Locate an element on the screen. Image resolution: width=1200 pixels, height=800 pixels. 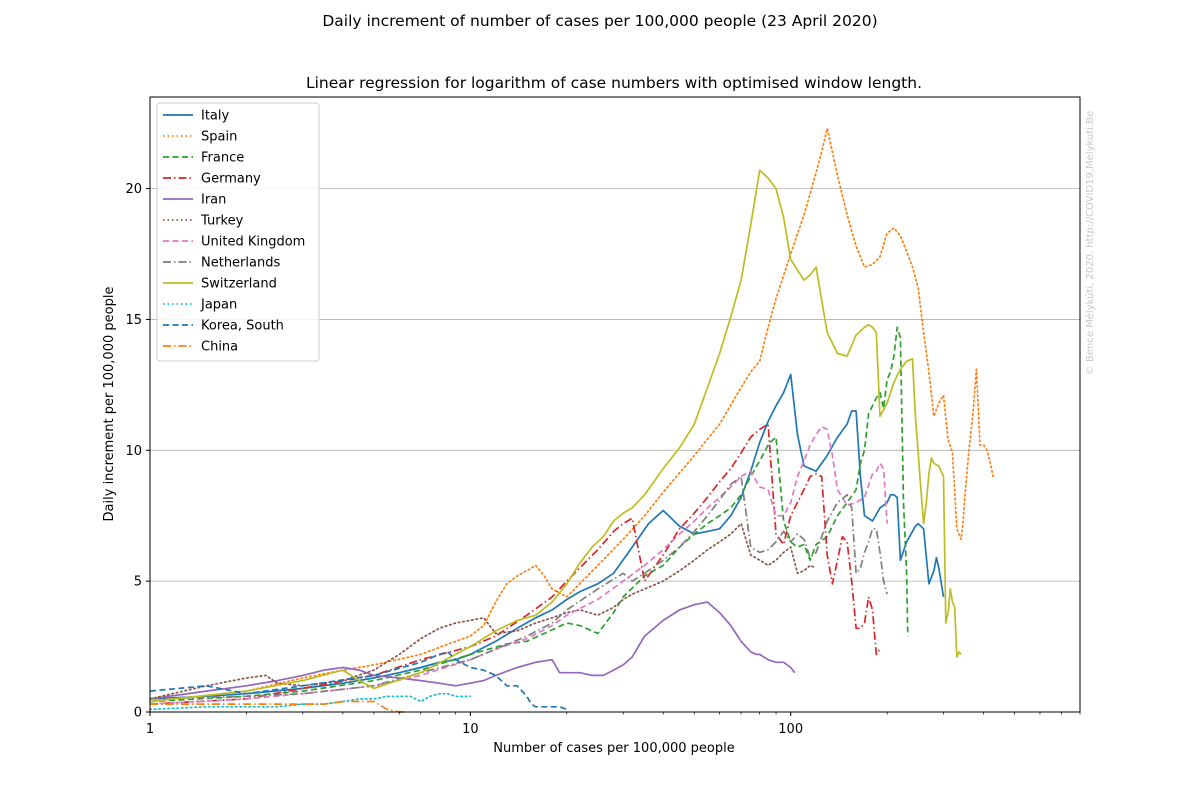
x-tick-label: 1 is located at coordinates (150, 729).